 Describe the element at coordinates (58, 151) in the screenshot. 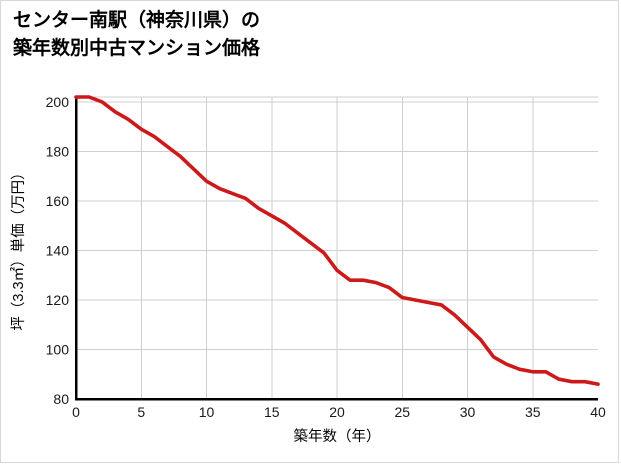

I see `y-tick-label: 180` at that location.